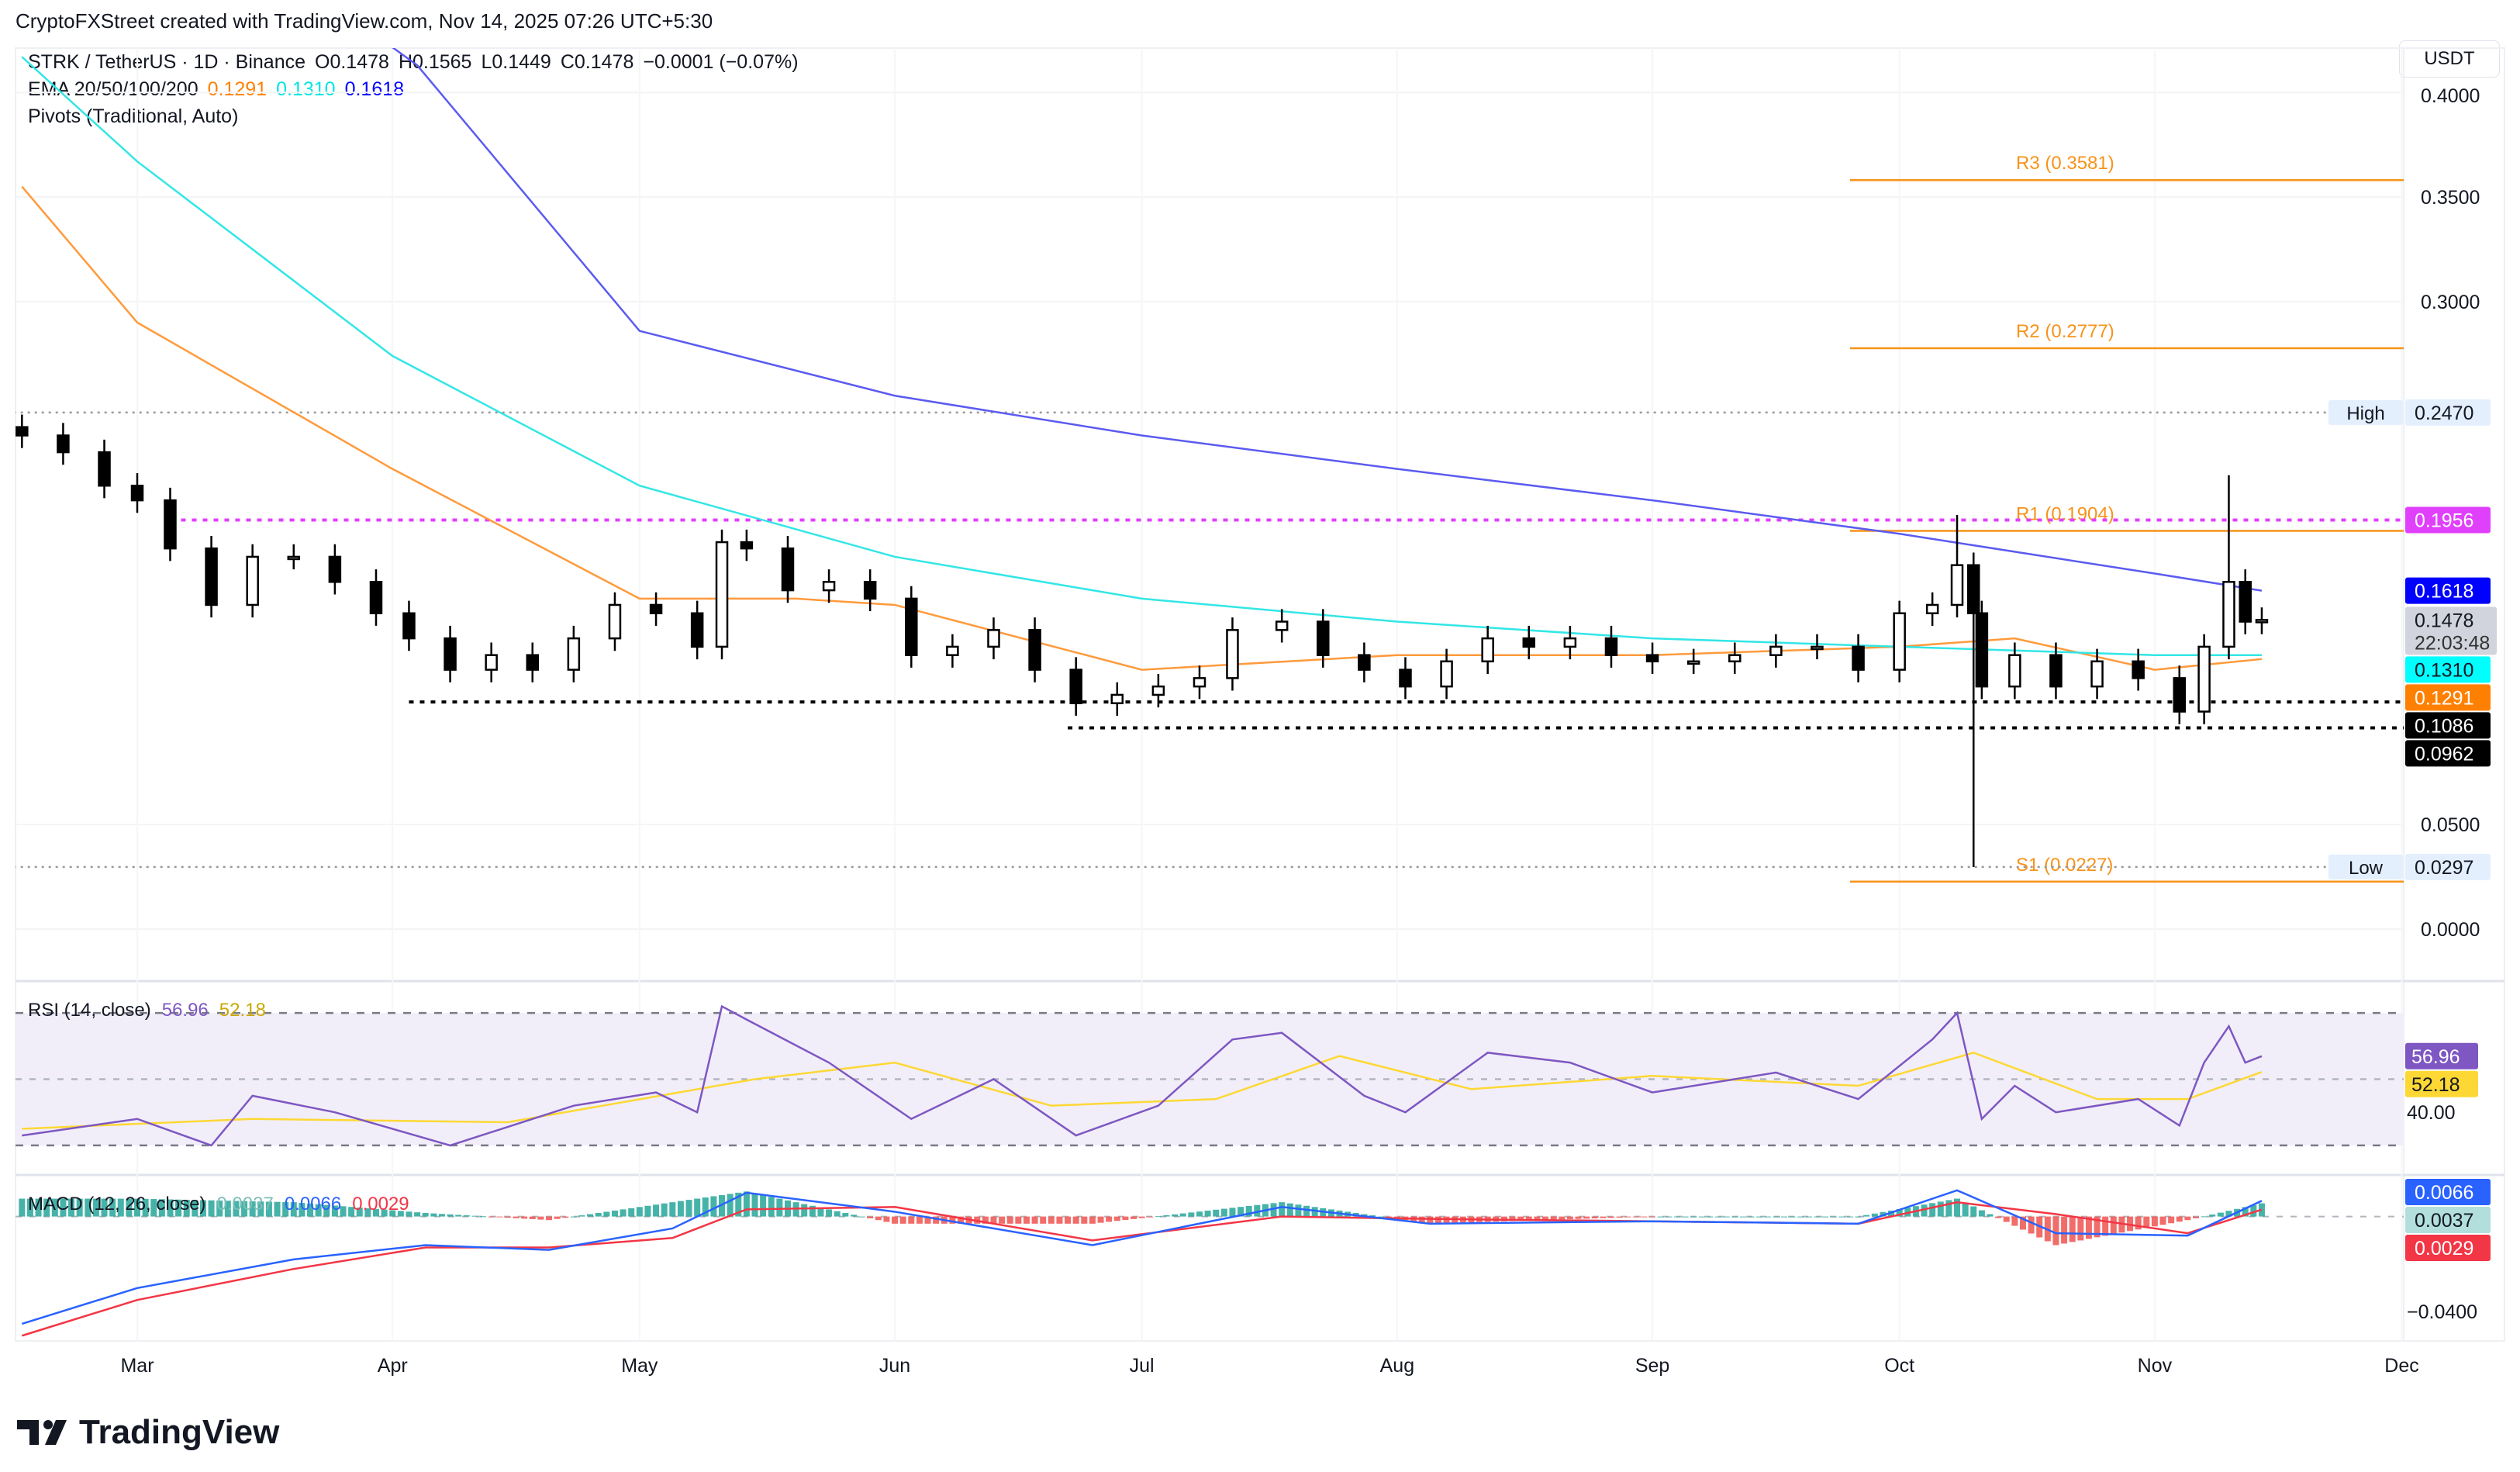 The image size is (2520, 1472). What do you see at coordinates (2435, 1057) in the screenshot?
I see `rsi-tag-label: 56.96` at bounding box center [2435, 1057].